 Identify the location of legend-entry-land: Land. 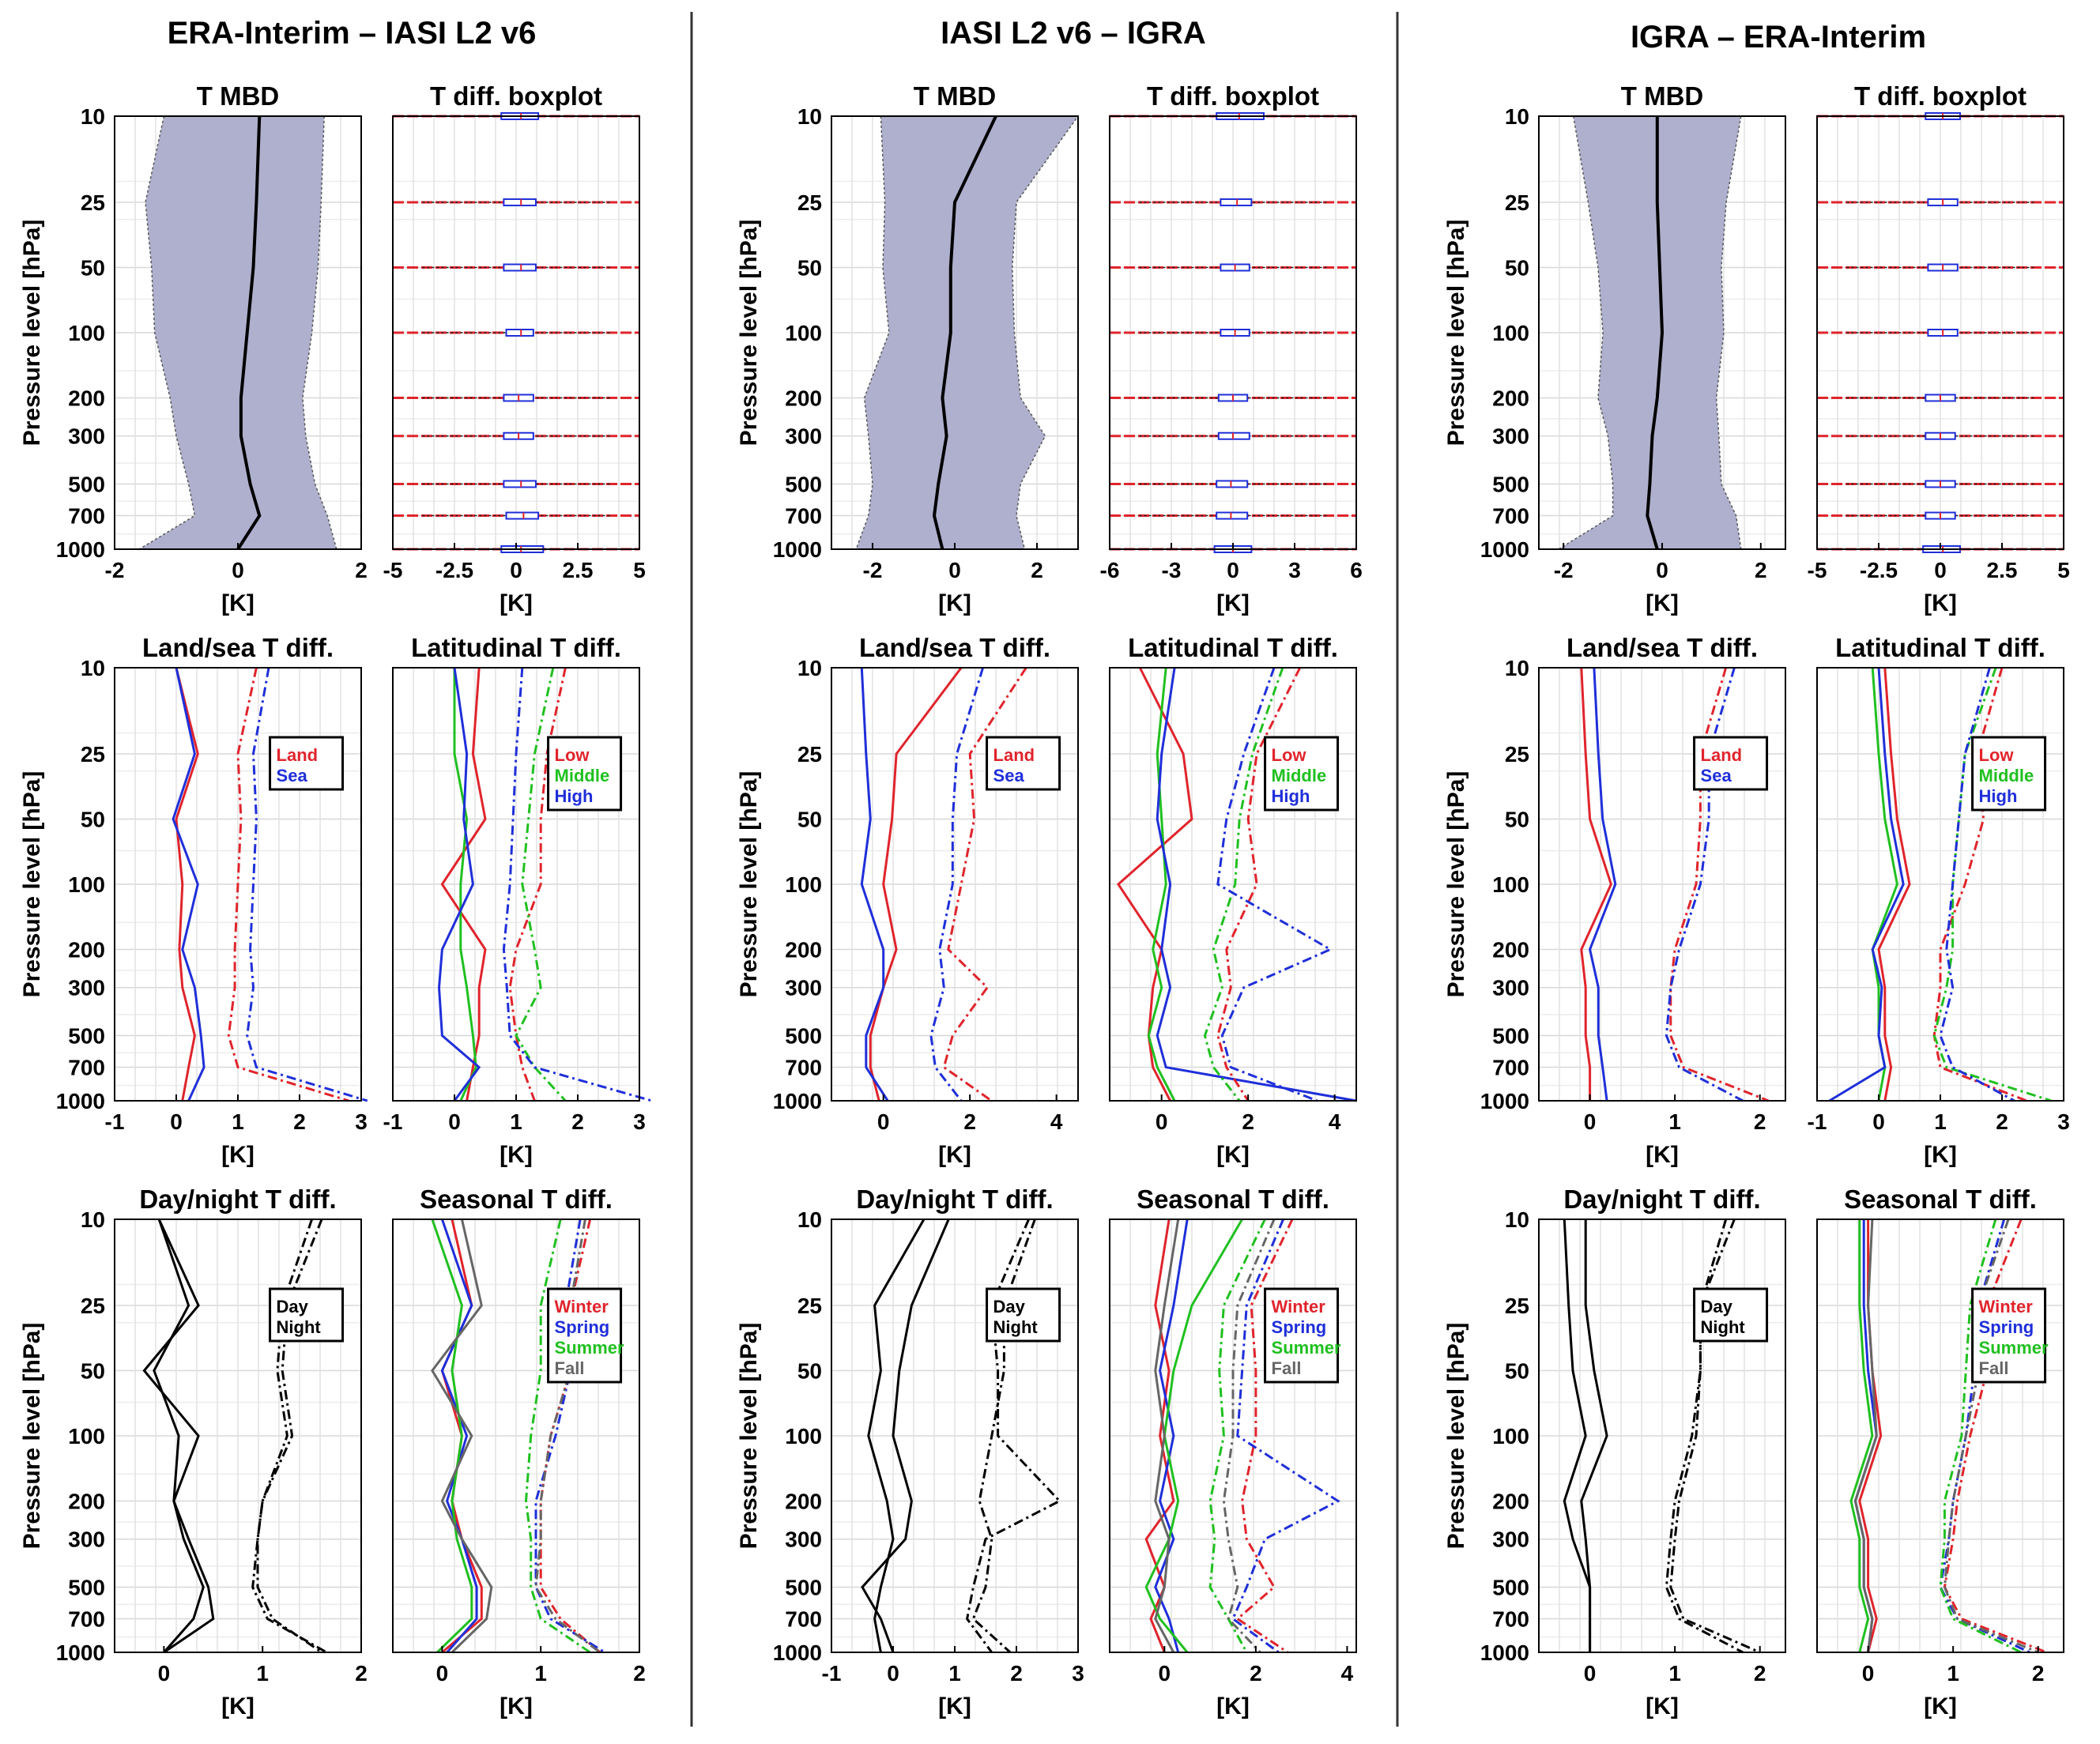
(1722, 755).